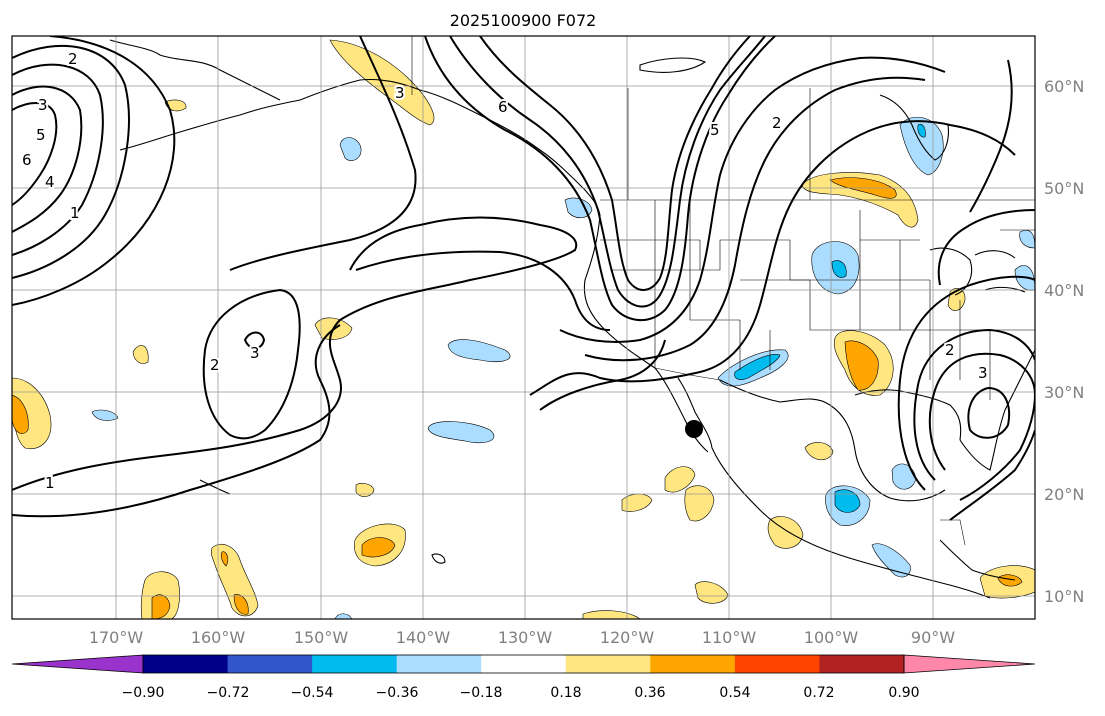 The width and height of the screenshot is (1105, 716). Describe the element at coordinates (1064, 392) in the screenshot. I see `lat-label: 30°N` at that location.